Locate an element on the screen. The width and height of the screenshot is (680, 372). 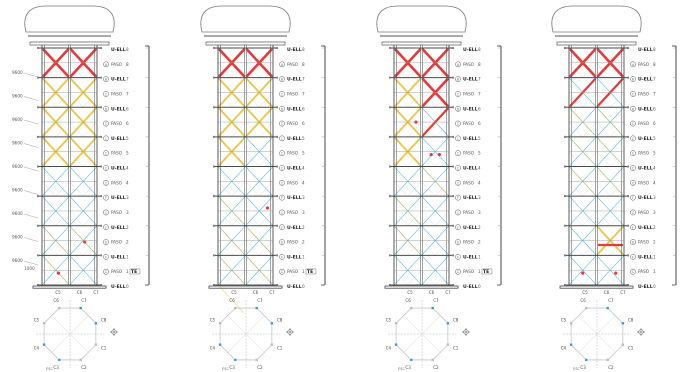
te-box is located at coordinates (487, 271).